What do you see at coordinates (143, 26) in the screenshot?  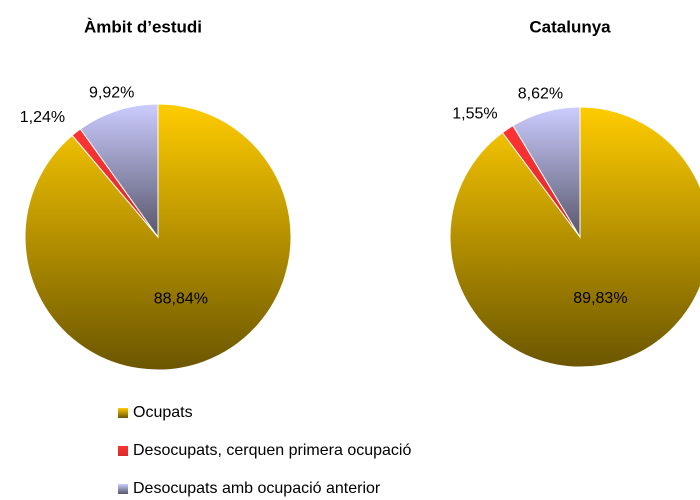 I see `chart-title: Àmbit d’estudi` at bounding box center [143, 26].